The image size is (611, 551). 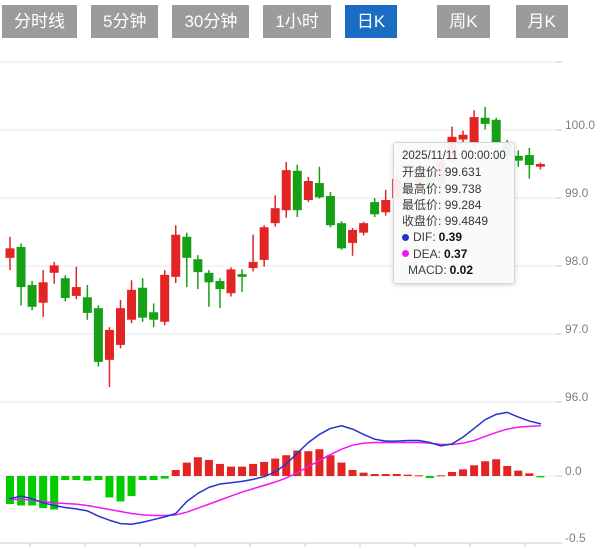 I want to click on tooltip-indicator-row: DIF: 0.39, so click(x=454, y=237).